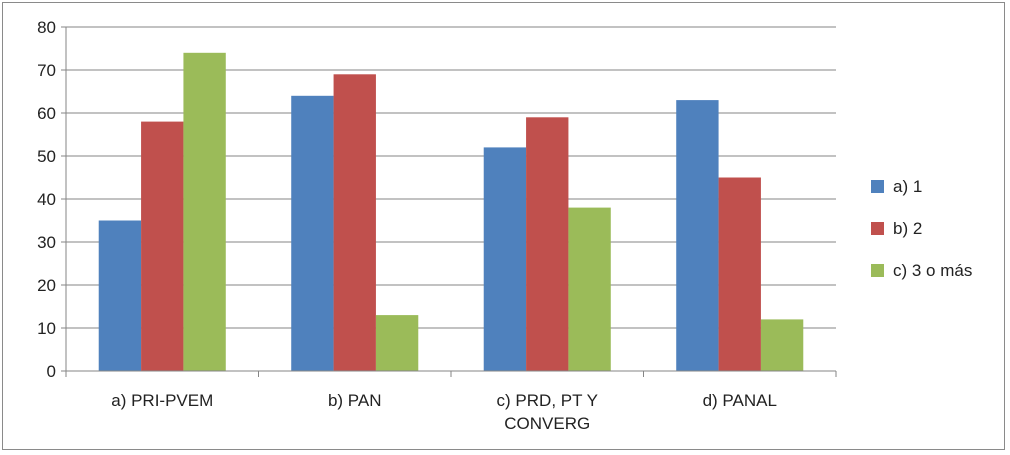  I want to click on y-tick-label: 30, so click(46, 242).